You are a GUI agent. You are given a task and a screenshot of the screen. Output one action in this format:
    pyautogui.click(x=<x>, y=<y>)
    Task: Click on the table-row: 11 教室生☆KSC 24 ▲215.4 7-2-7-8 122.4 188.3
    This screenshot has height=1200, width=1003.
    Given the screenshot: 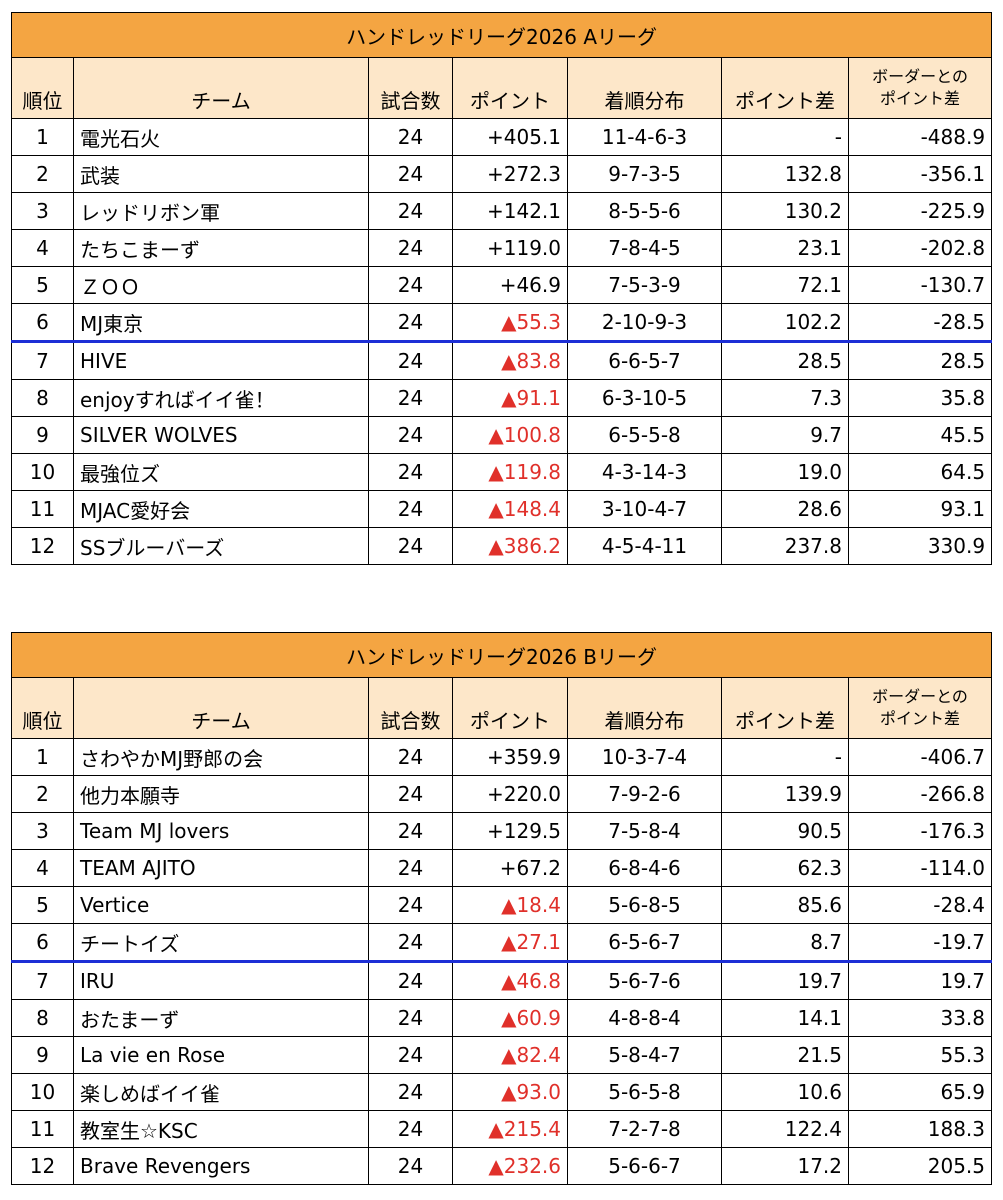 What is the action you would take?
    pyautogui.click(x=502, y=1129)
    